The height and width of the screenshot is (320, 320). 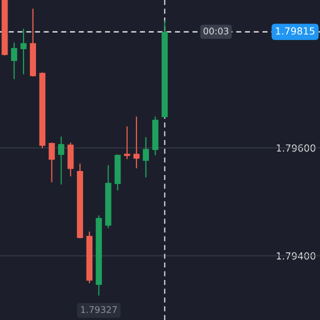 I want to click on ref-line-label: 1.79815, so click(x=295, y=31).